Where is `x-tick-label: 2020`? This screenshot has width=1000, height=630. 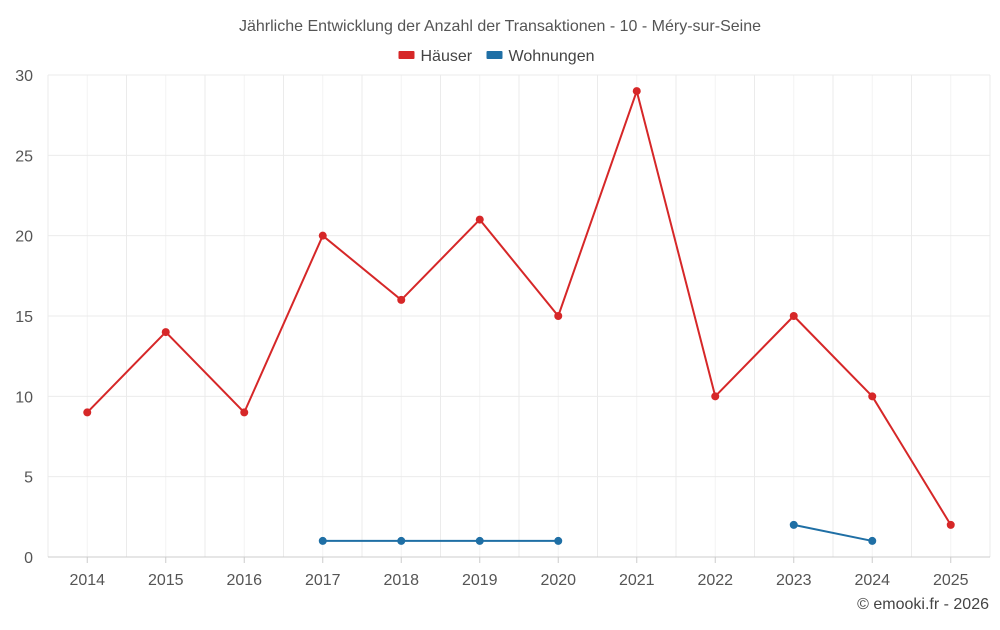 x-tick-label: 2020 is located at coordinates (558, 580).